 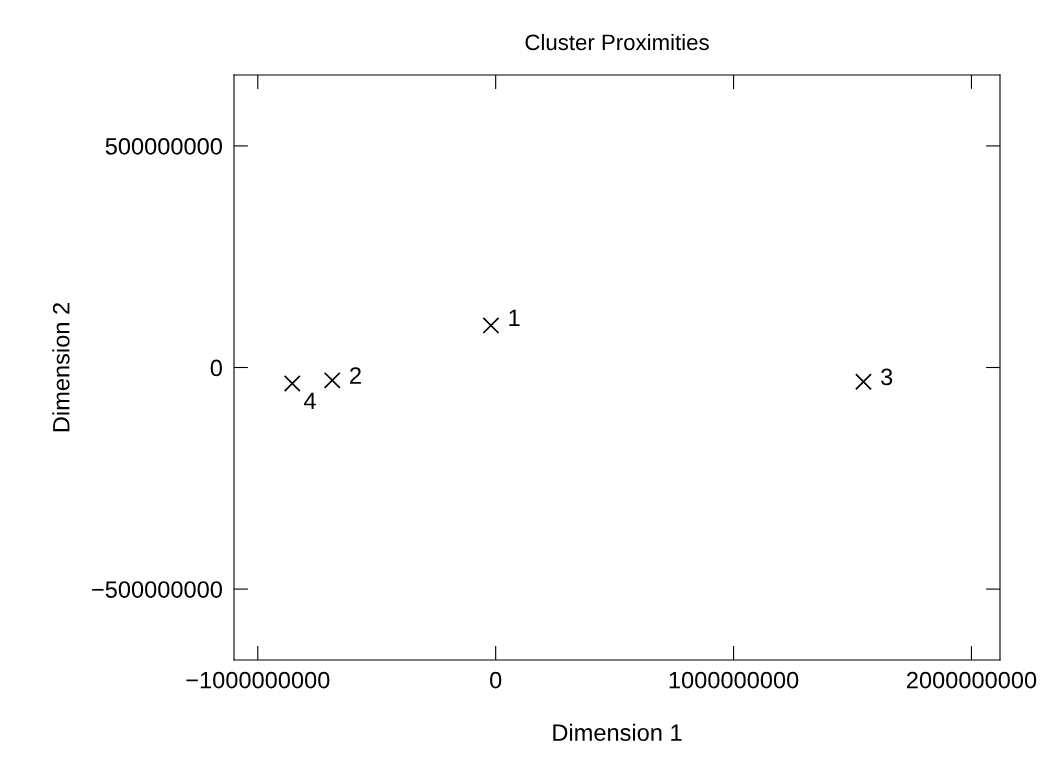 I want to click on x-axis-title: Dimension 1, so click(x=617, y=732).